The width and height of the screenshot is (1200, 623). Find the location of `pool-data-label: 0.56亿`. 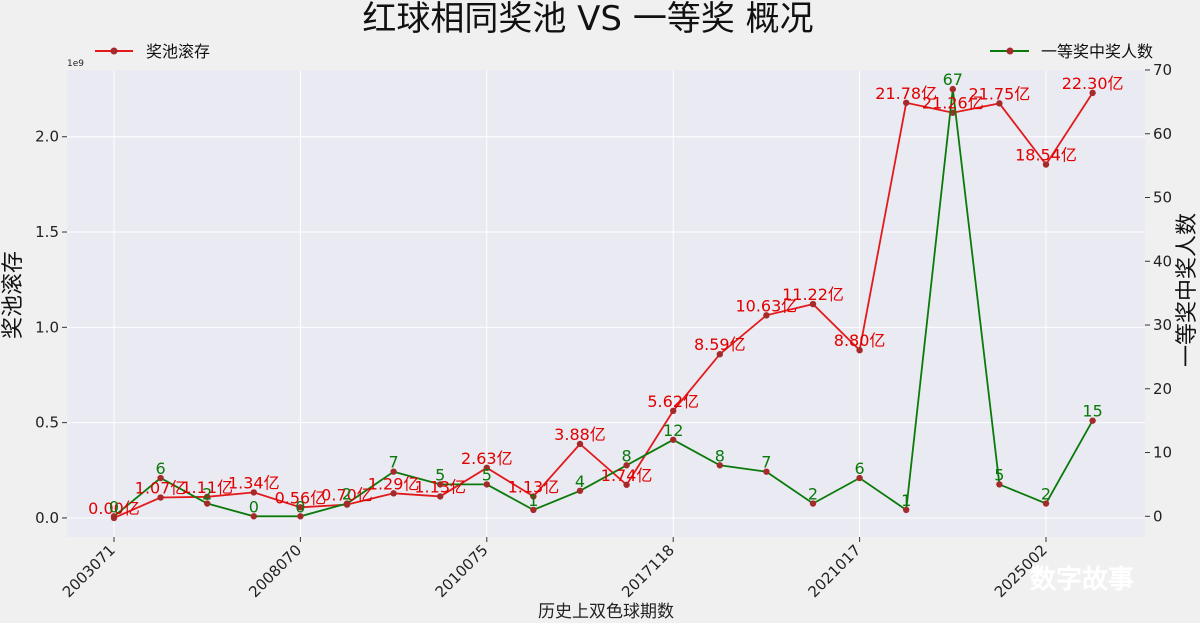

pool-data-label: 0.56亿 is located at coordinates (301, 497).